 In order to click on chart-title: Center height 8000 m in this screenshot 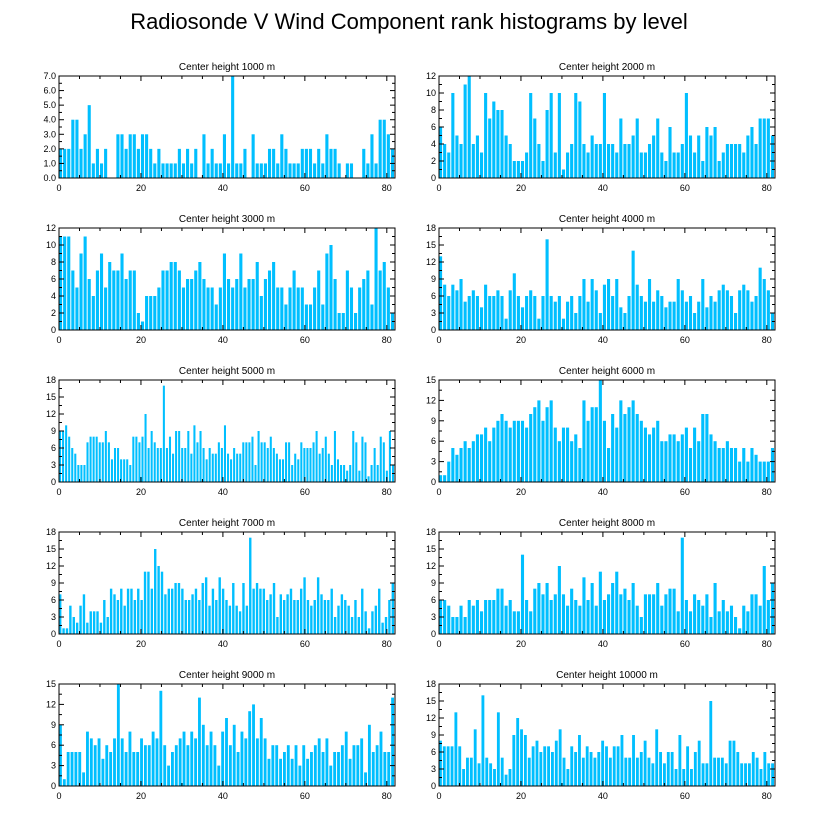, I will do `click(607, 523)`.